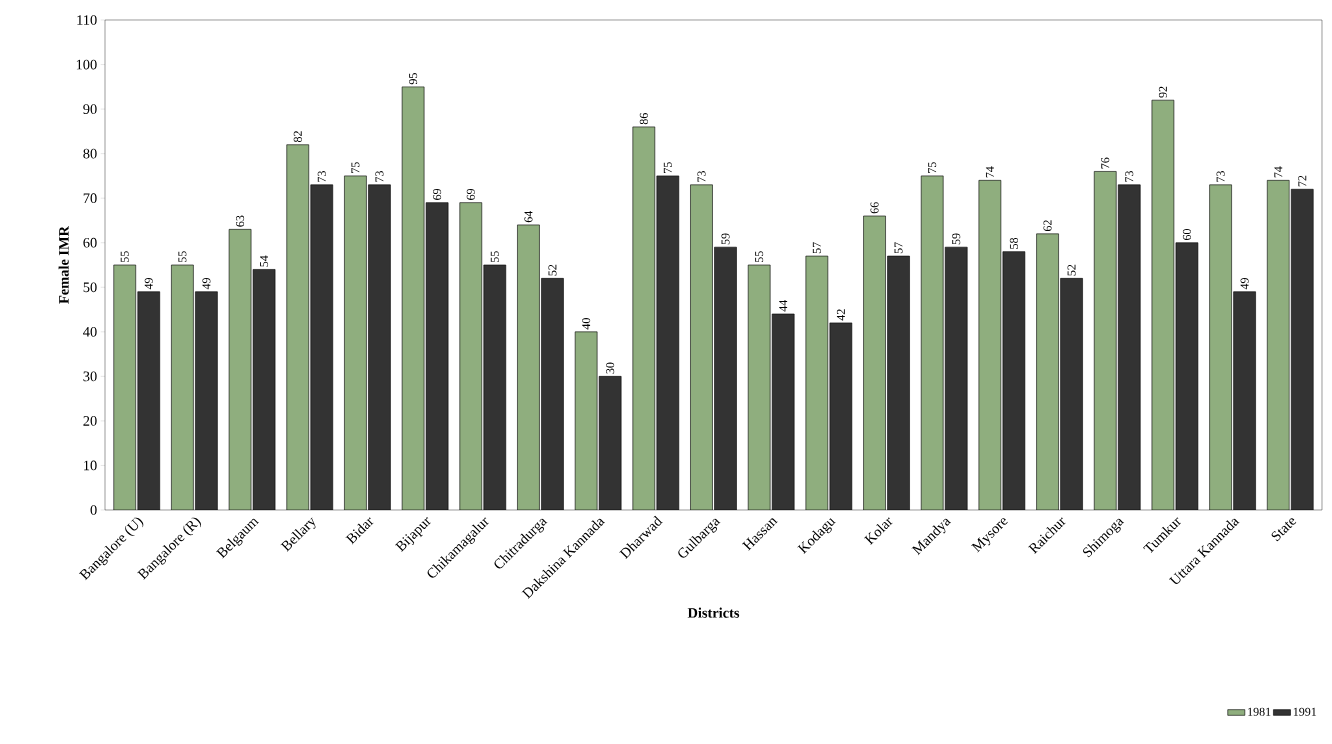 Image resolution: width=1332 pixels, height=744 pixels. What do you see at coordinates (264, 261) in the screenshot?
I see `data-label: 54` at bounding box center [264, 261].